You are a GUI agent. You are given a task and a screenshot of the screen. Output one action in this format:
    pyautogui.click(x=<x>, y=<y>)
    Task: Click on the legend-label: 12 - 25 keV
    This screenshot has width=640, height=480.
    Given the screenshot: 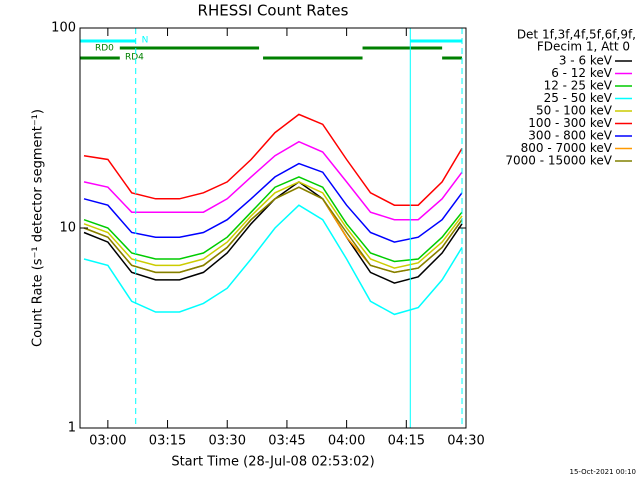 What is the action you would take?
    pyautogui.click(x=578, y=86)
    